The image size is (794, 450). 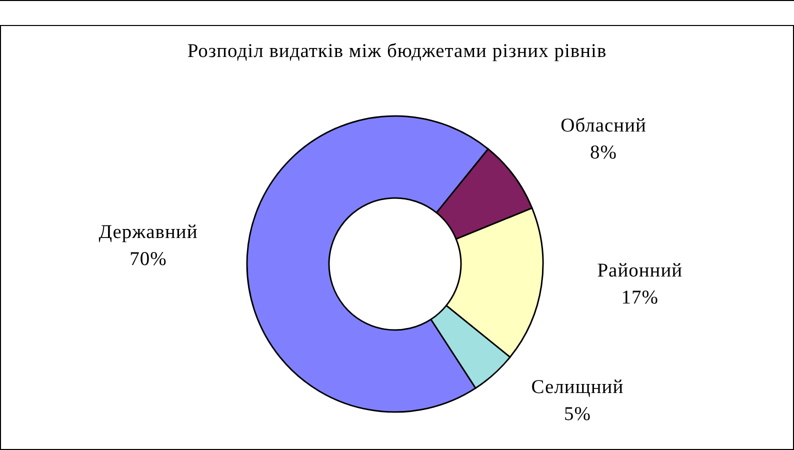 What do you see at coordinates (148, 259) in the screenshot?
I see `data-label: 70%` at bounding box center [148, 259].